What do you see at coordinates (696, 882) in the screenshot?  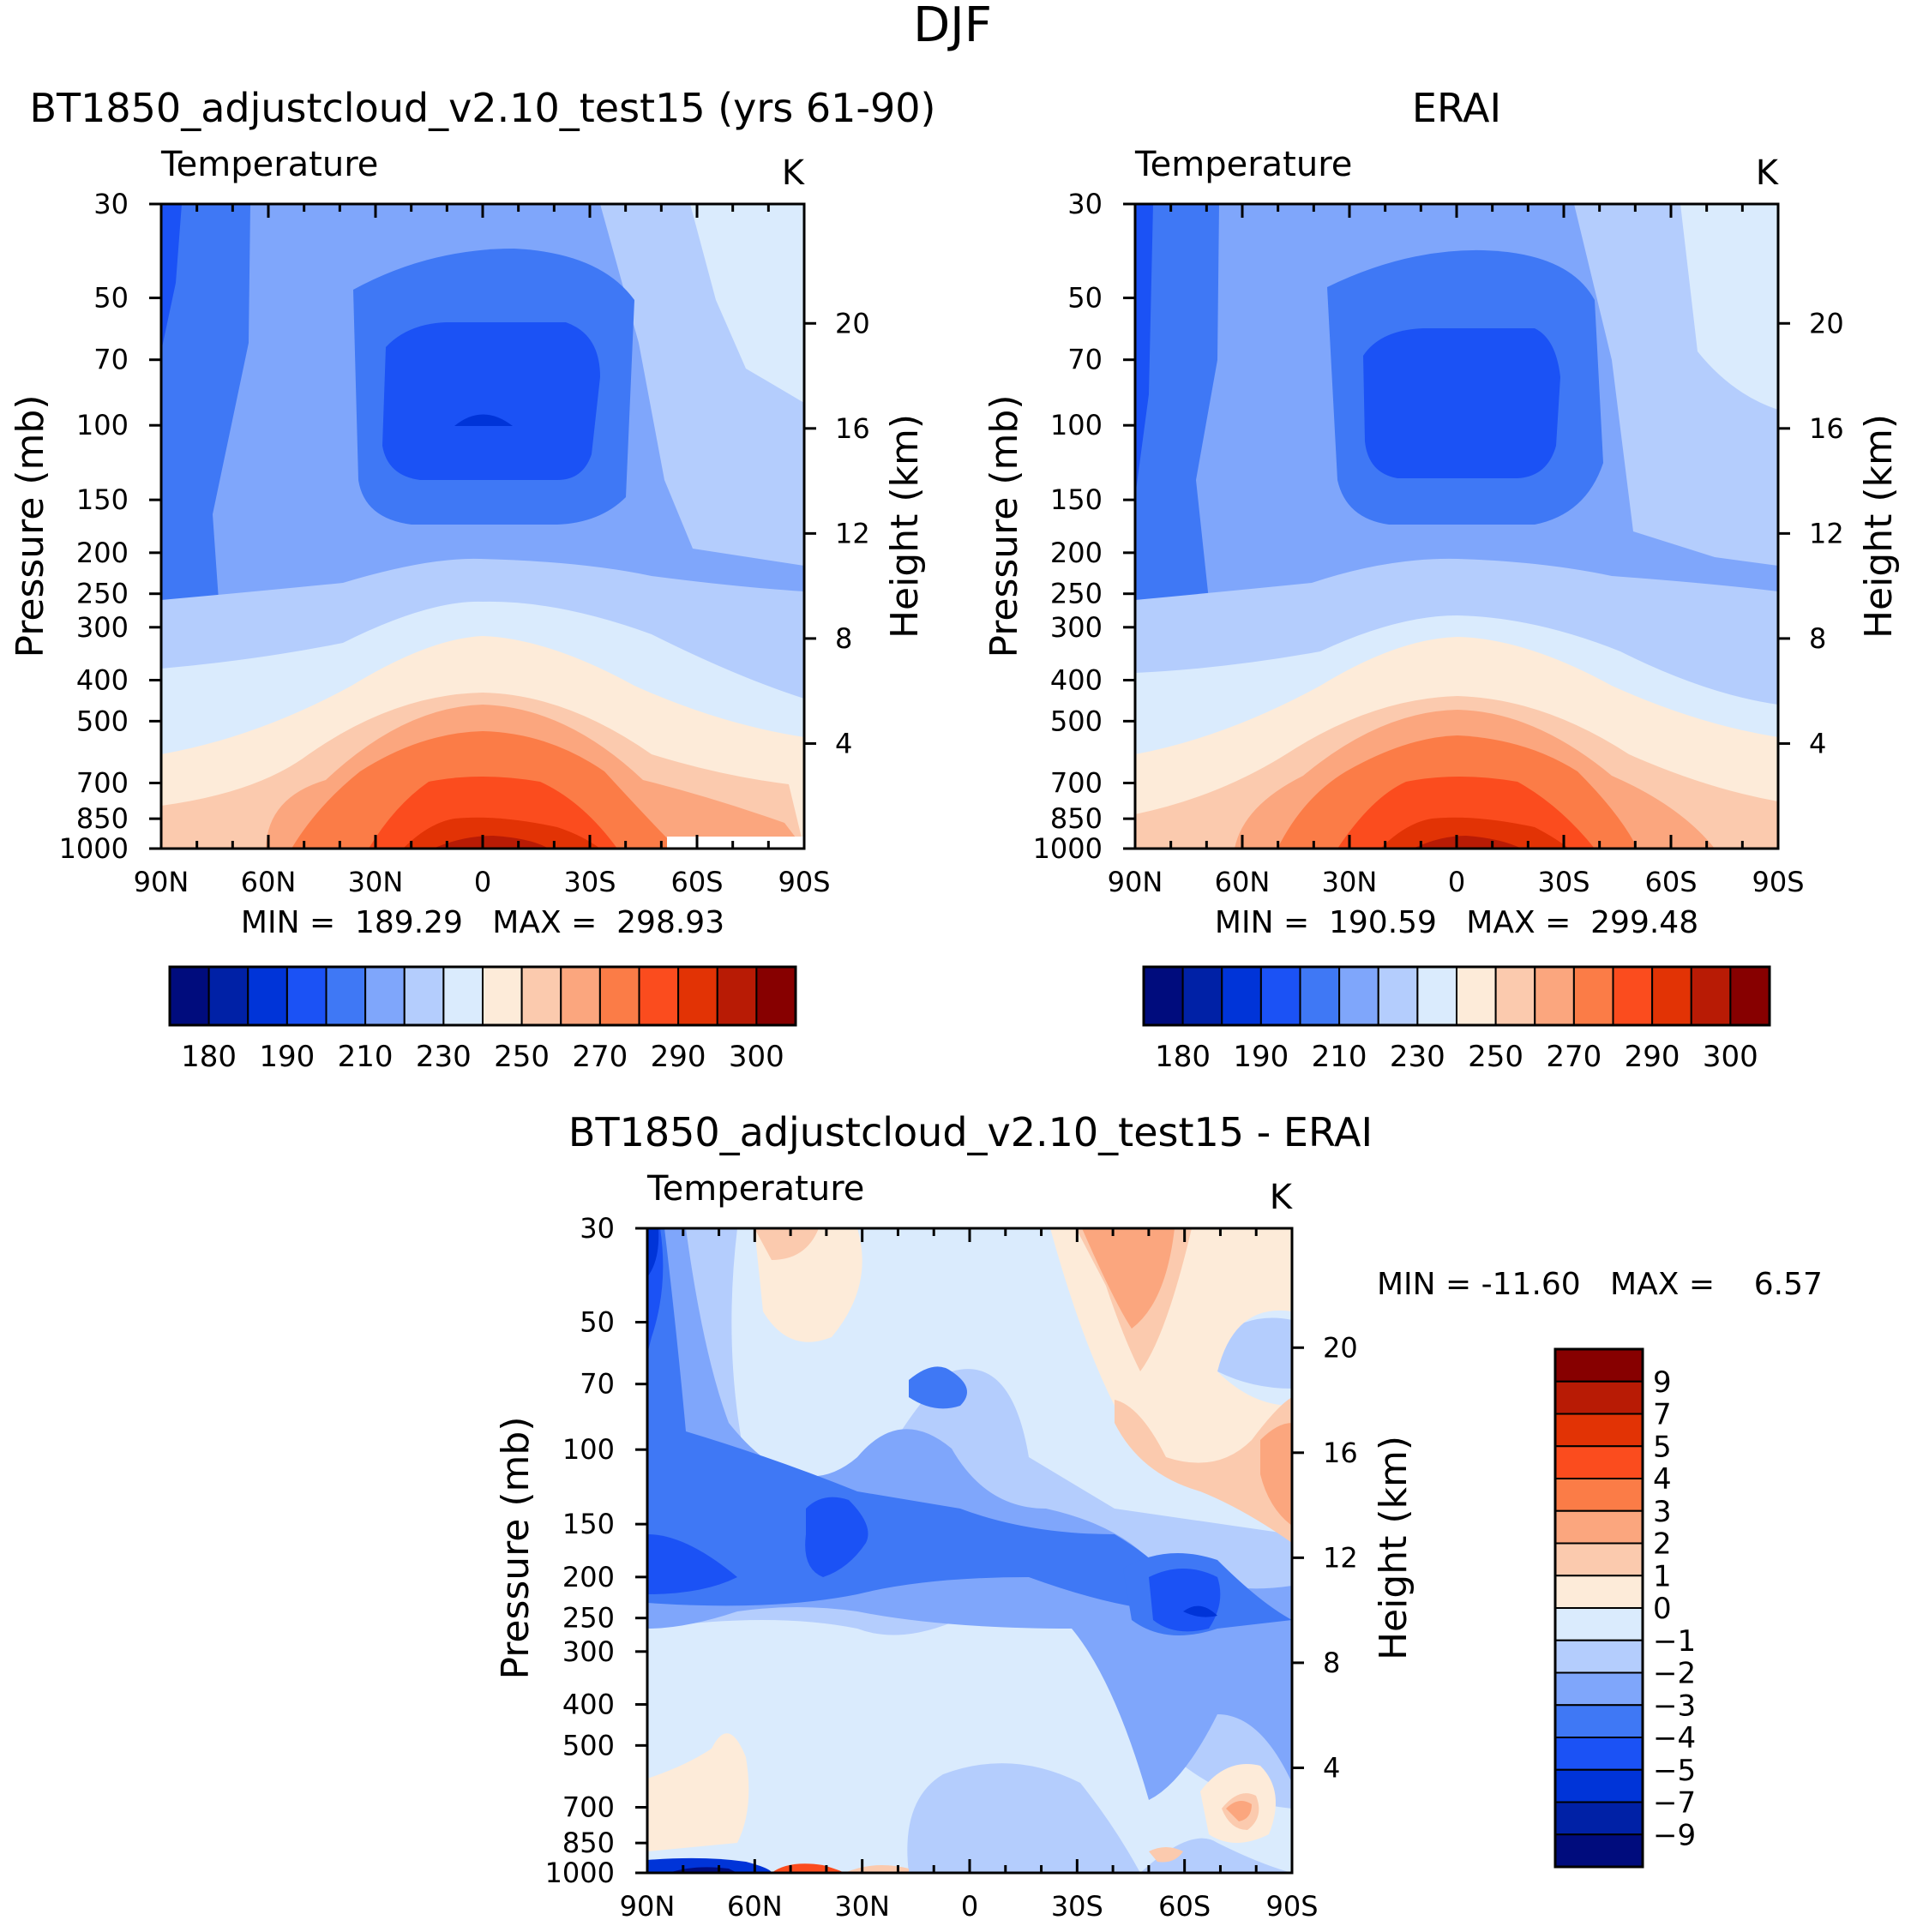 I see `x-tick-label: 60S` at bounding box center [696, 882].